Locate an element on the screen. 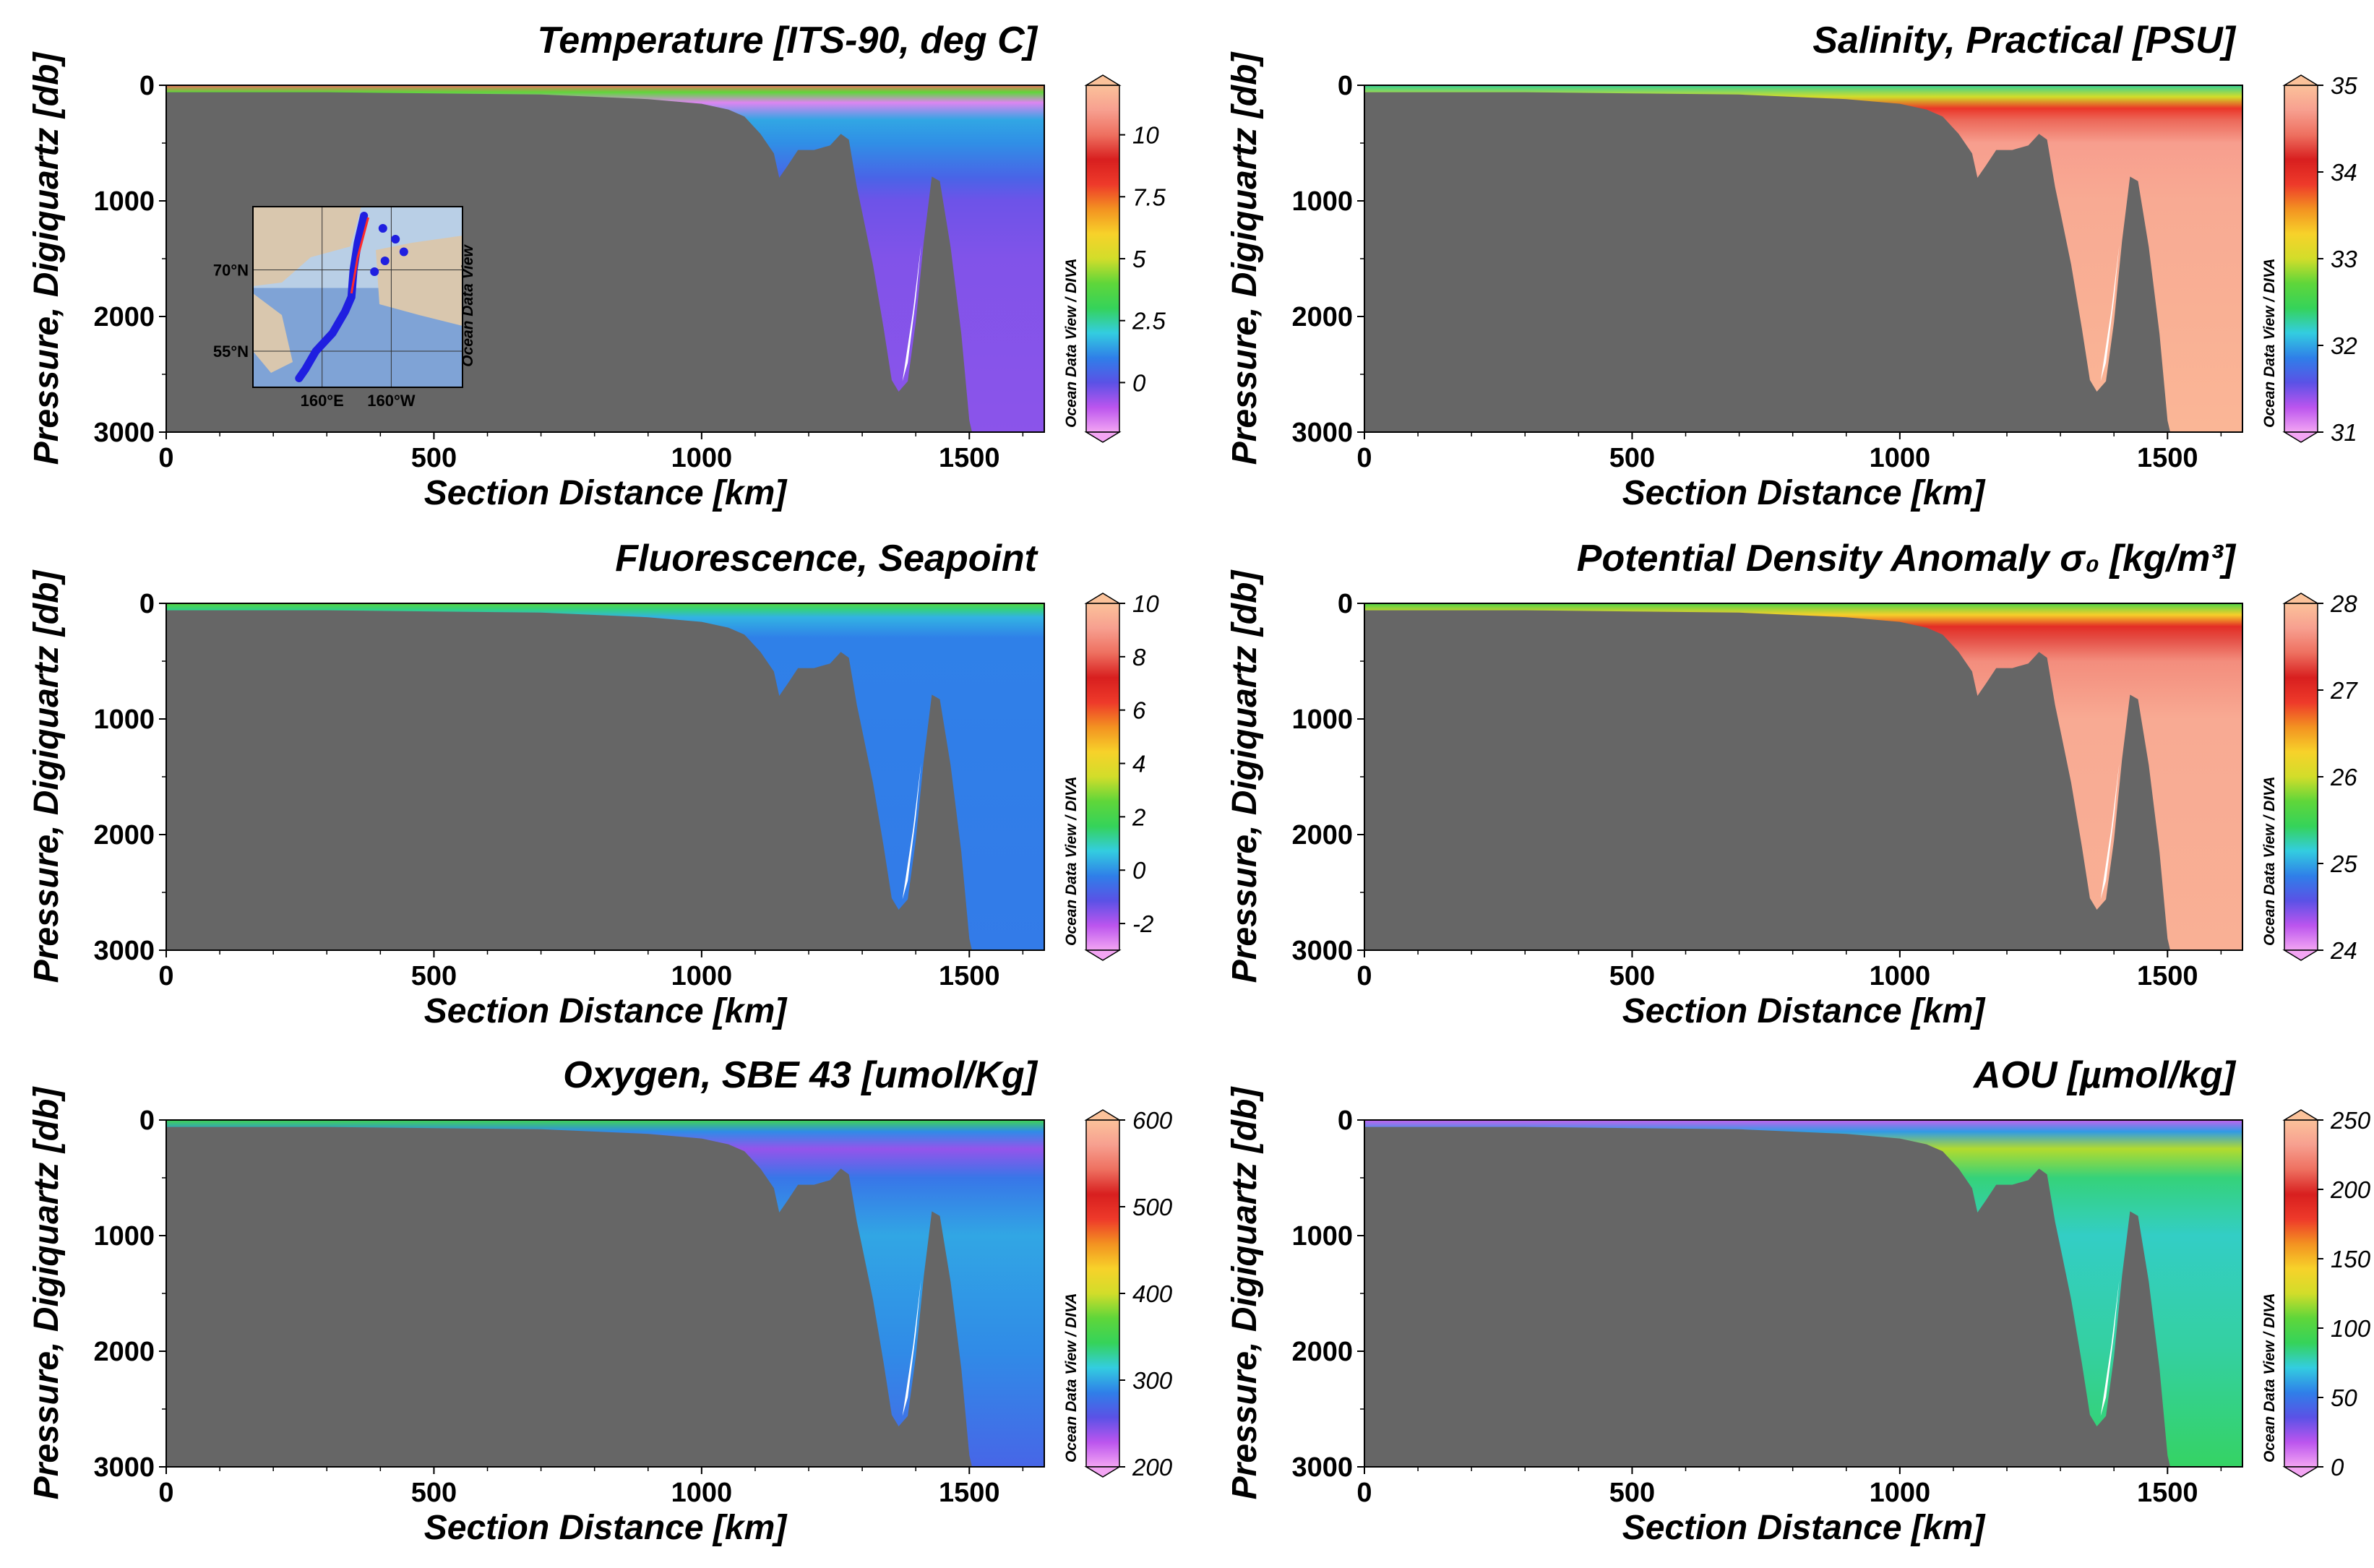  map-inset: 70°N 55°N 160°E 160°W Ocean Data View is located at coordinates (344, 308).